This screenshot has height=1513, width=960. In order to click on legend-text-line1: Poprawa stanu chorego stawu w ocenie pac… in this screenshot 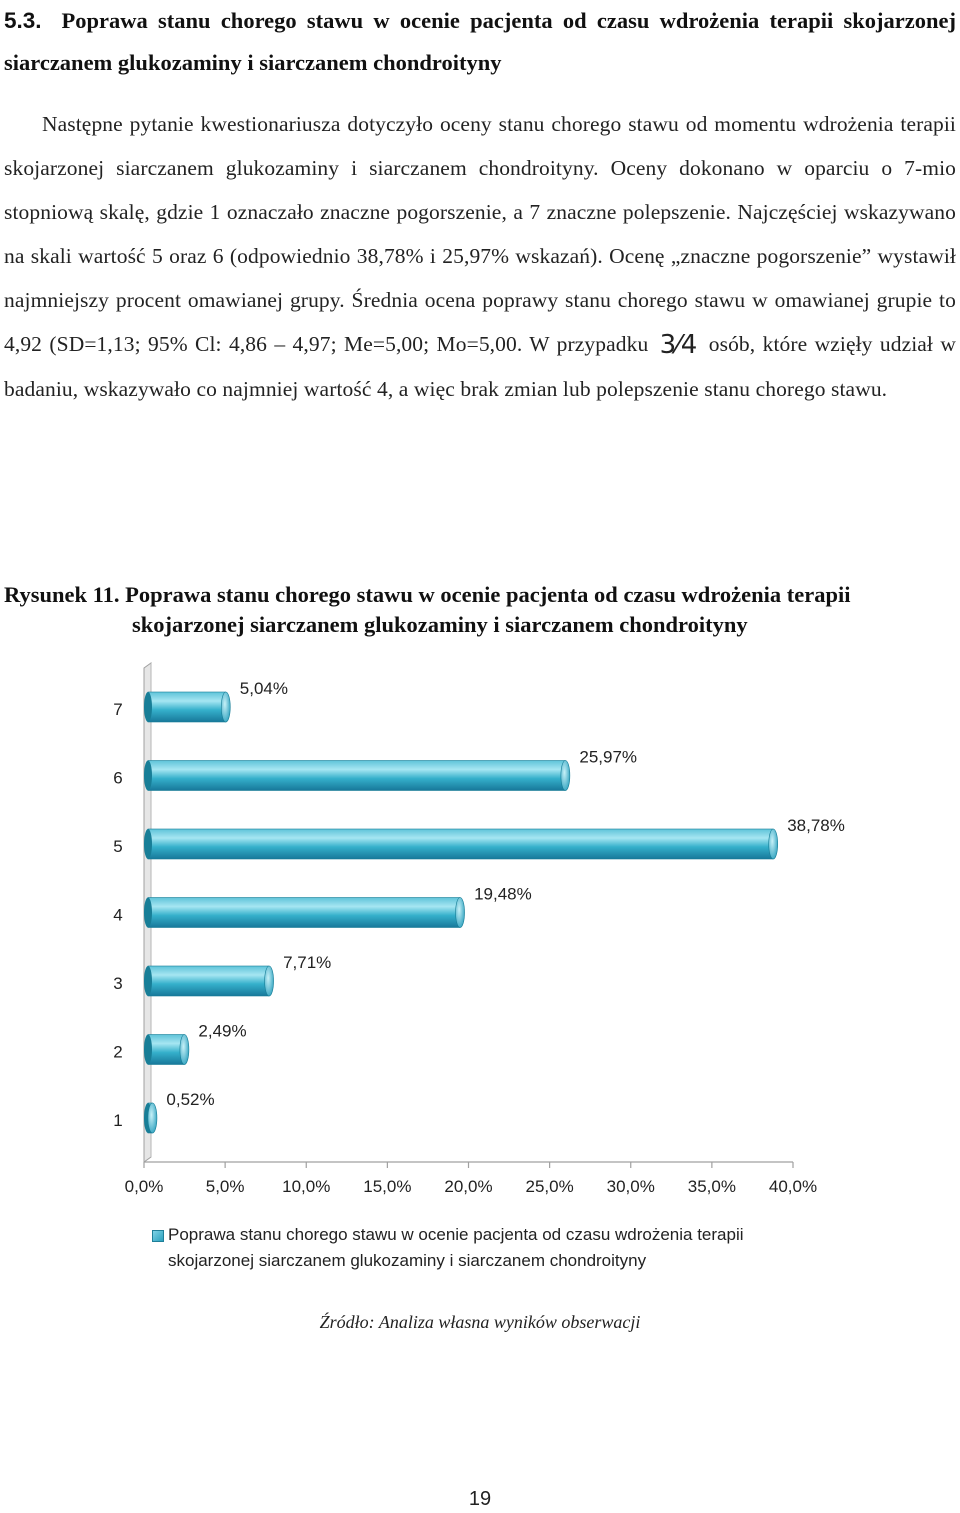, I will do `click(456, 1234)`.